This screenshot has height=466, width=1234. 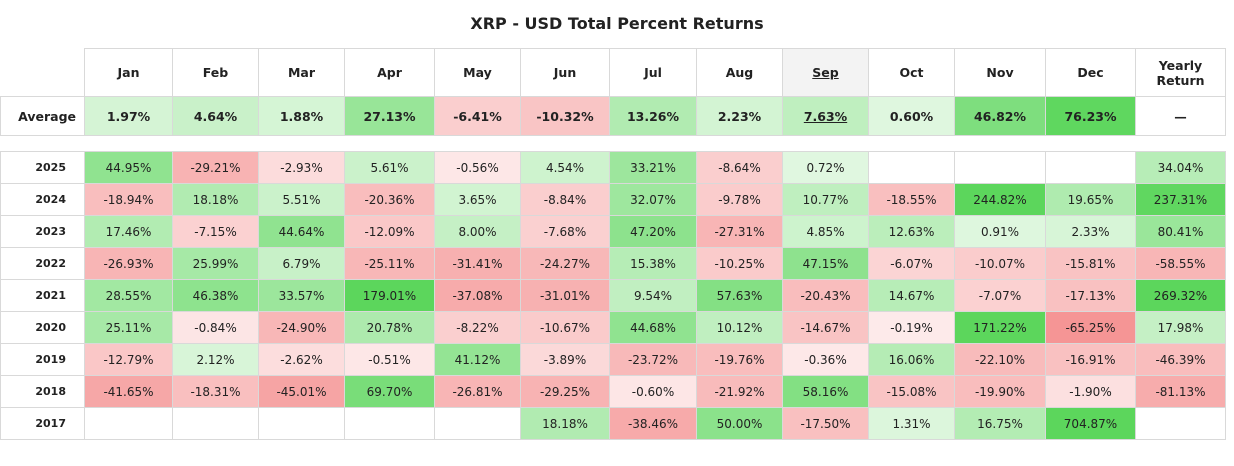 I want to click on return-cell-2025-apr: 5.61%, so click(x=389, y=167).